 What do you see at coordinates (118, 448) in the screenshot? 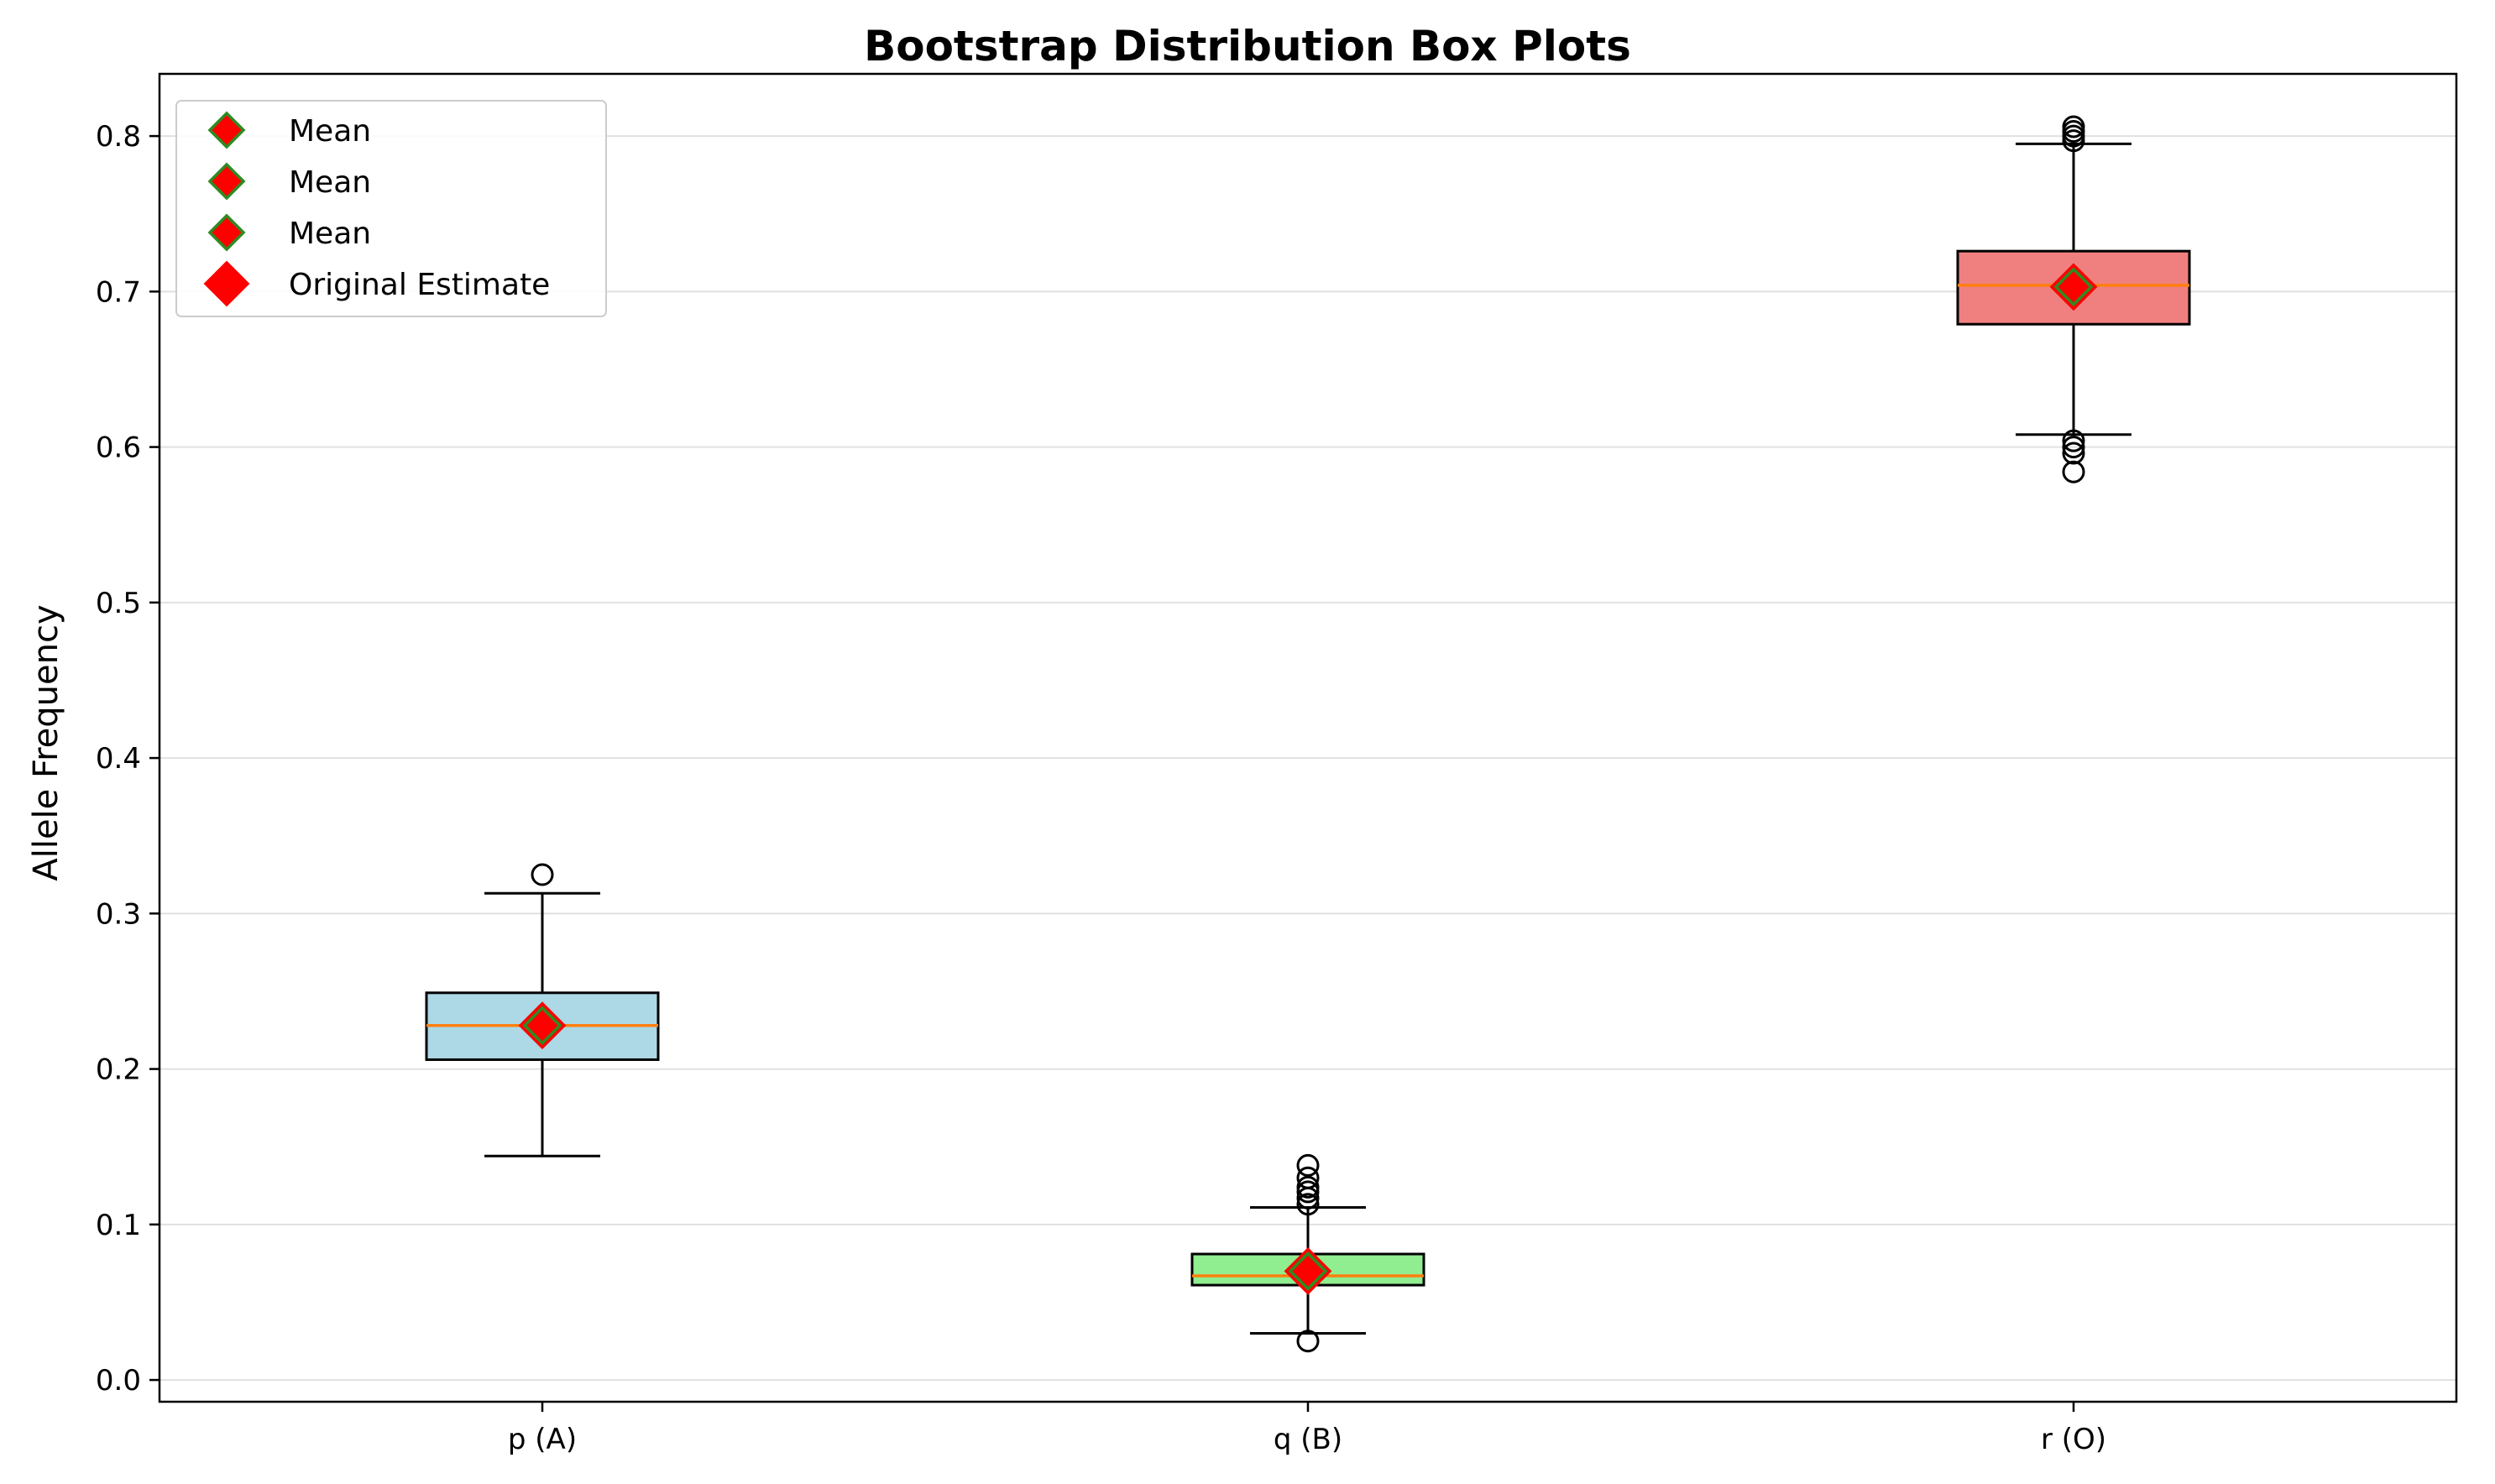
I see `y-tick-label: 0.6` at bounding box center [118, 448].